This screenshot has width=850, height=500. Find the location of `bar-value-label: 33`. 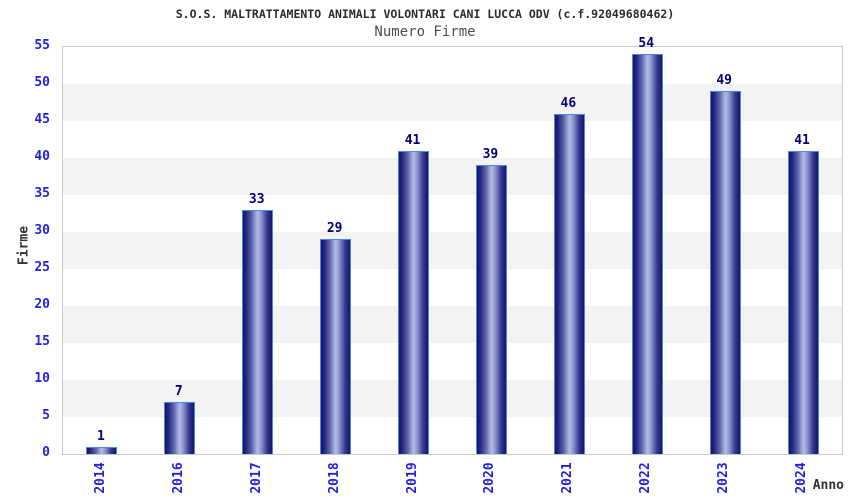

bar-value-label: 33 is located at coordinates (256, 199).